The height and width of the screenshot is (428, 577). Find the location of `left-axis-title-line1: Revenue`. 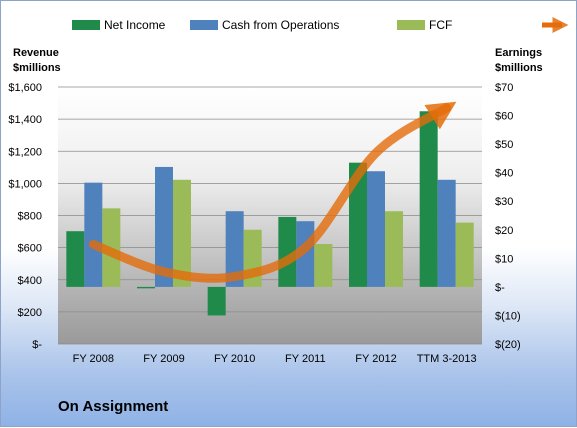

left-axis-title-line1: Revenue is located at coordinates (36, 53).